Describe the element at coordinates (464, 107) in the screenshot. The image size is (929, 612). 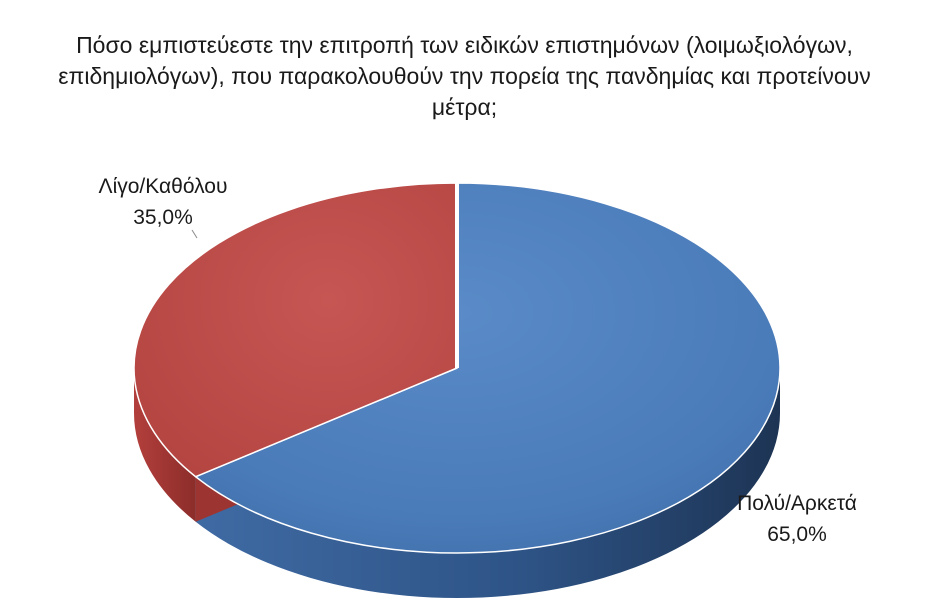
I see `chart-title-line-3: μέτρα;` at that location.